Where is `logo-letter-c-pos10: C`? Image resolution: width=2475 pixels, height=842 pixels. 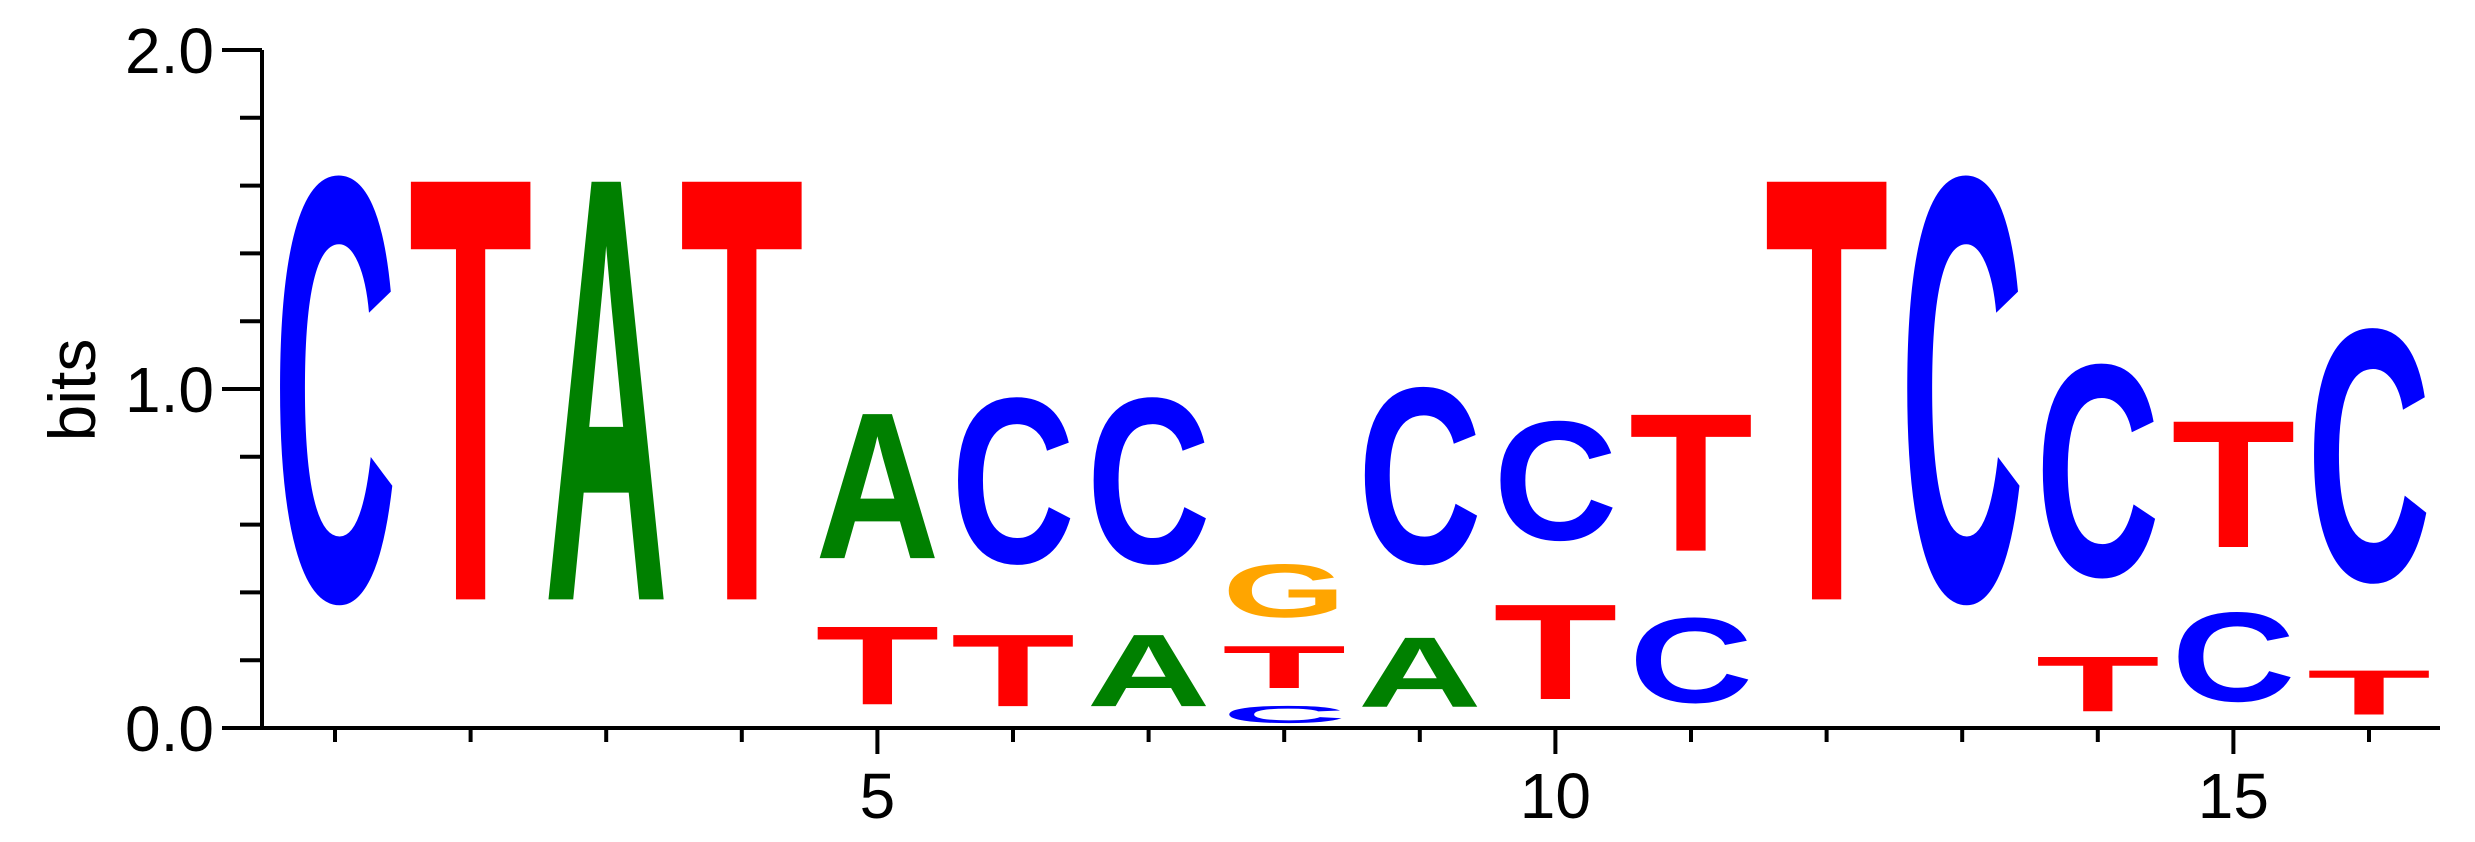 logo-letter-c-pos10: C is located at coordinates (1555, 481).